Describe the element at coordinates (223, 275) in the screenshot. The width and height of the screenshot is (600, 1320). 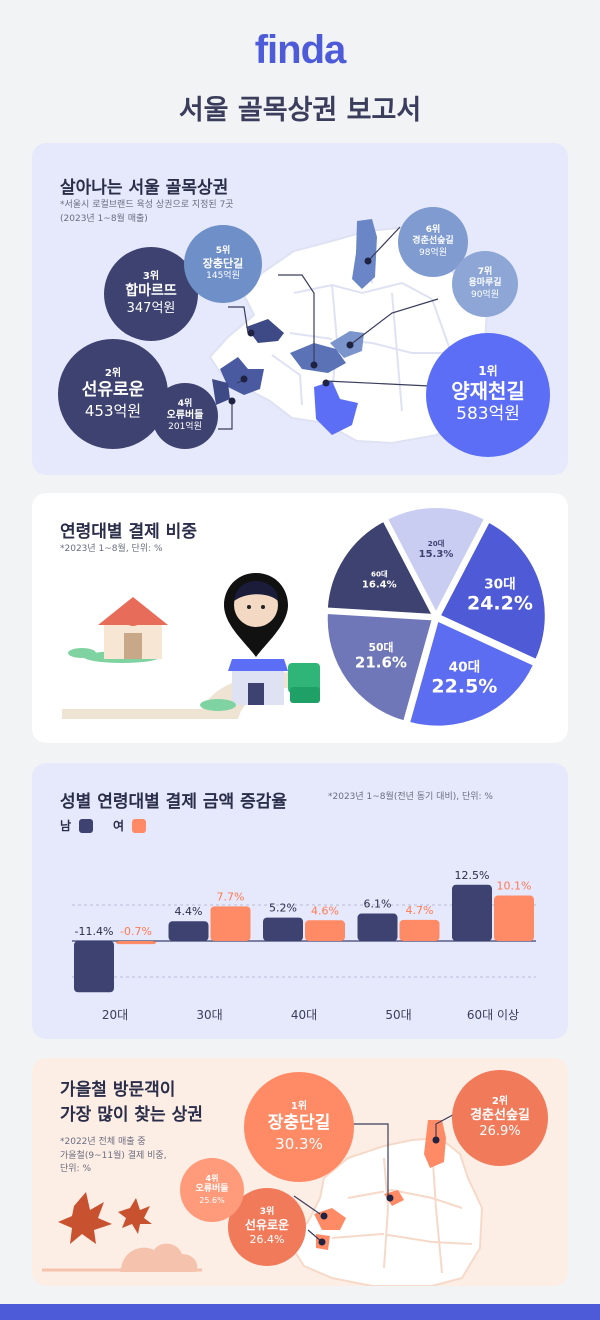
I see `alley-sales: 145억원` at that location.